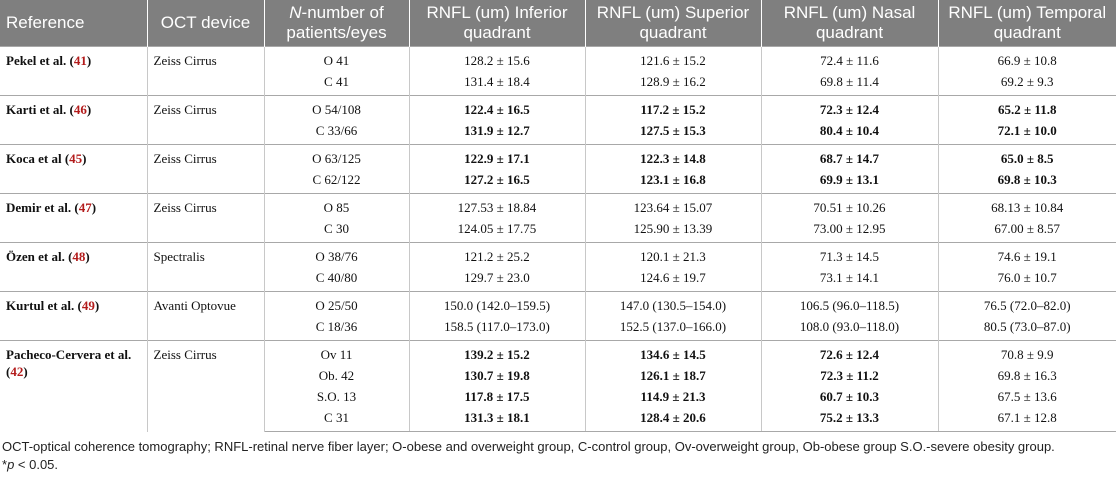 The width and height of the screenshot is (1116, 495). I want to click on rnfl-temporal-cell: 70.8 ± 9.9, so click(1027, 352).